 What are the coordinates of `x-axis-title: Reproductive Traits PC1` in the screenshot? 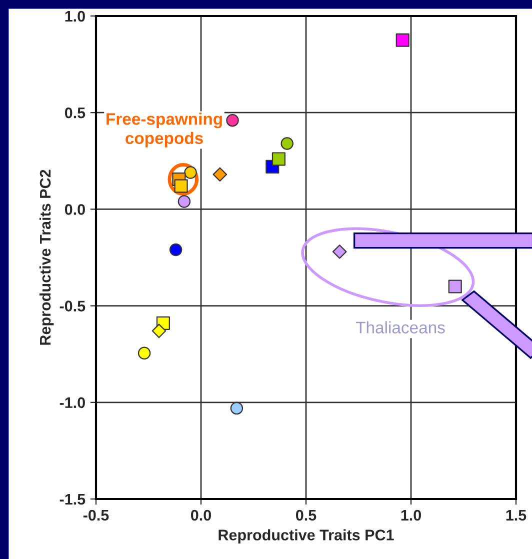 It's located at (306, 536).